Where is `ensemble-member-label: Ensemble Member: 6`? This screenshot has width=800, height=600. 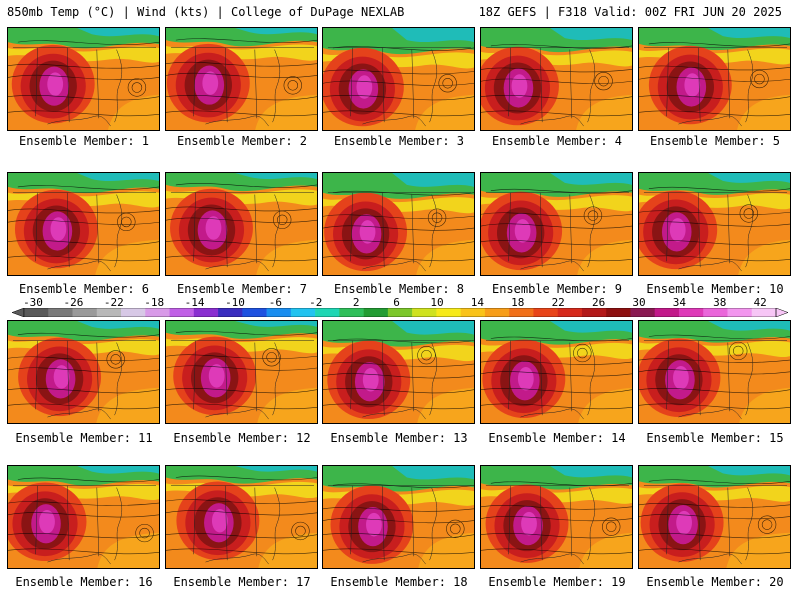 ensemble-member-label: Ensemble Member: 6 is located at coordinates (84, 289).